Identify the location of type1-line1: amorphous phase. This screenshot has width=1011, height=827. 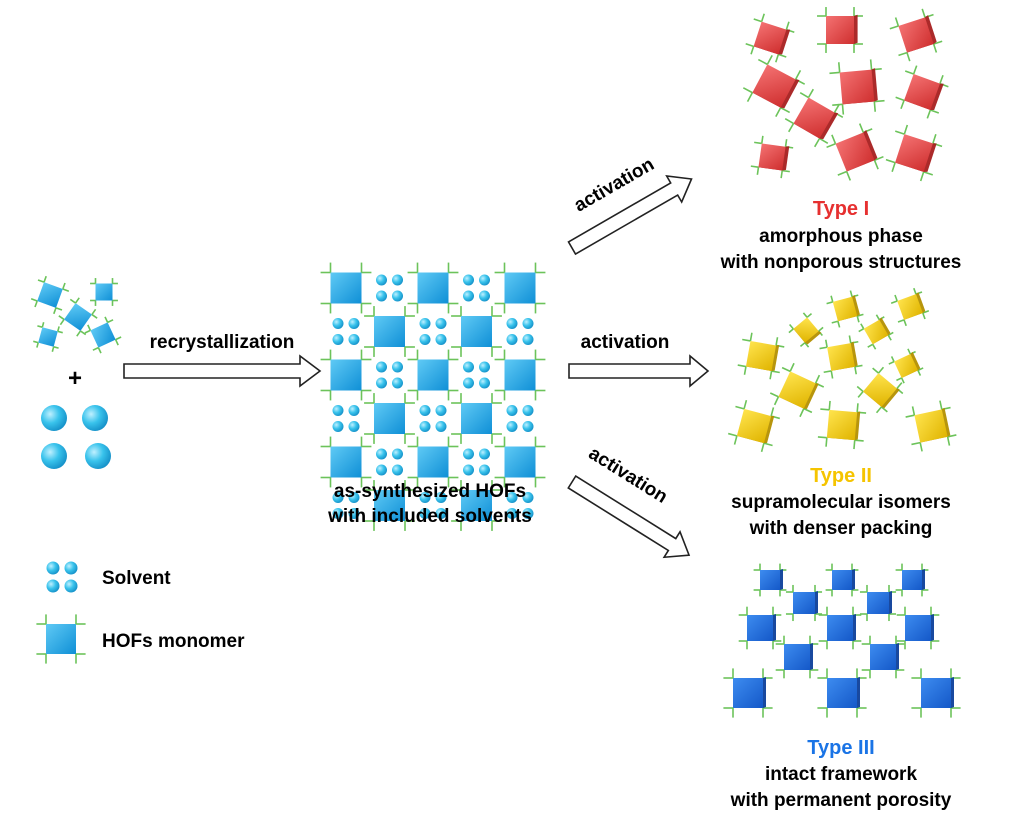
(841, 236).